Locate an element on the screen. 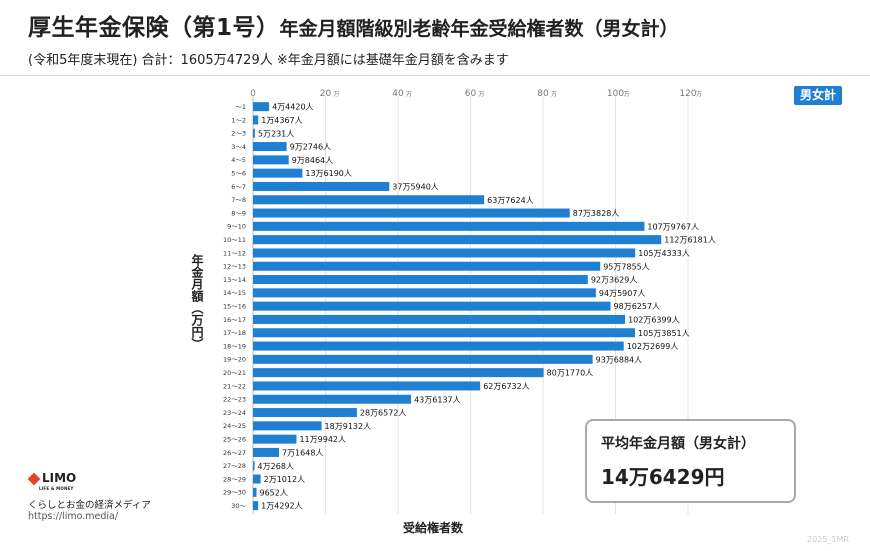  data-label: 1万4292人 is located at coordinates (281, 506).